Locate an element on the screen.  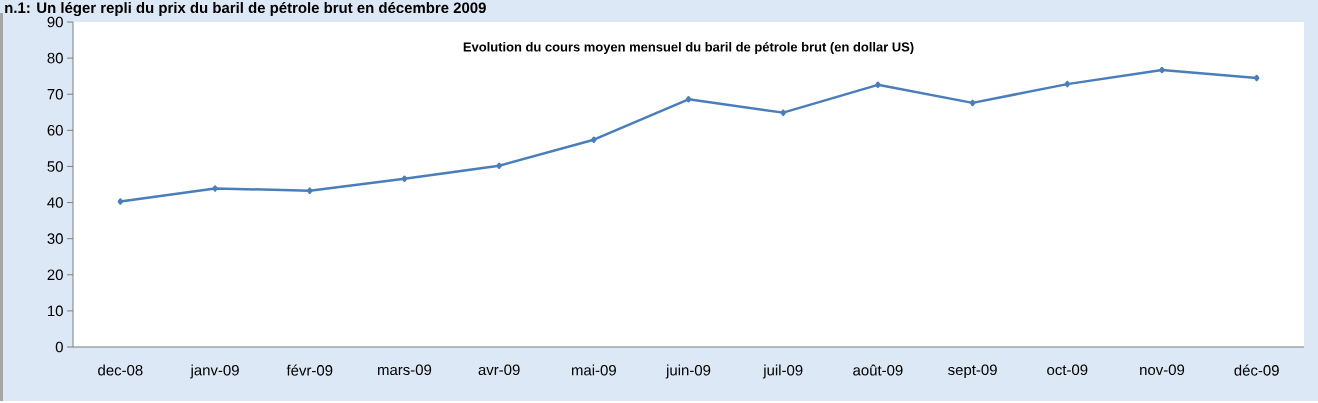
x-tick-label: mai-09 is located at coordinates (593, 370).